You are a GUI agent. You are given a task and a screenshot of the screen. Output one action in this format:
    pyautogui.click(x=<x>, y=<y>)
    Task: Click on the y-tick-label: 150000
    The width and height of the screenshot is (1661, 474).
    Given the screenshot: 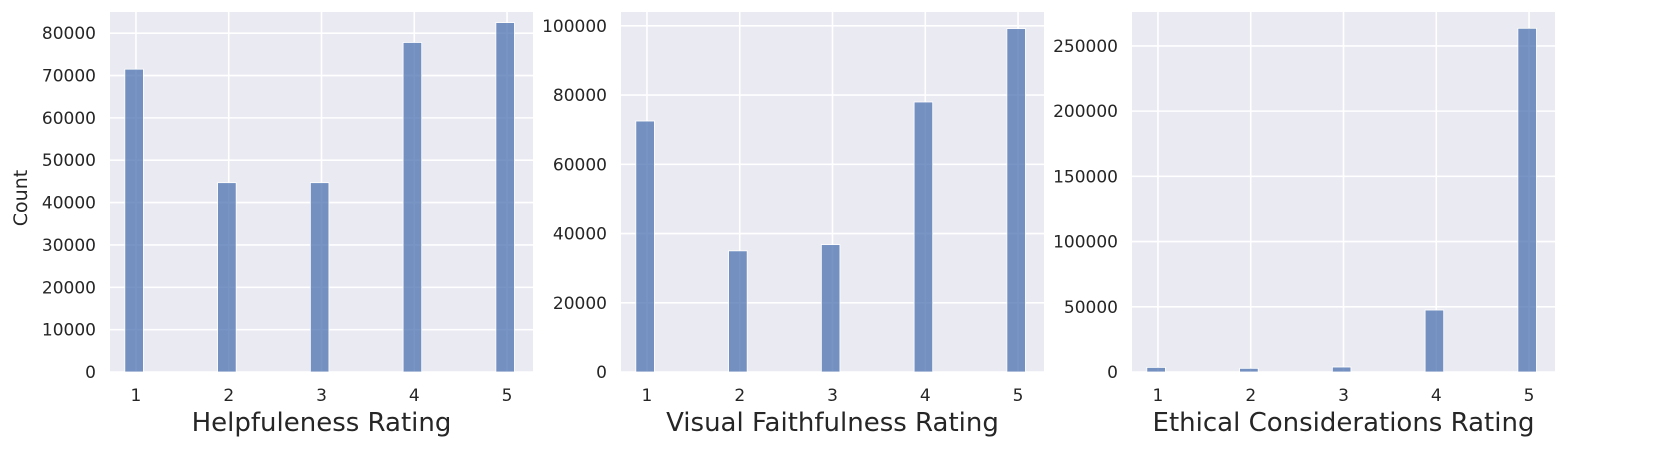 What is the action you would take?
    pyautogui.click(x=1085, y=177)
    